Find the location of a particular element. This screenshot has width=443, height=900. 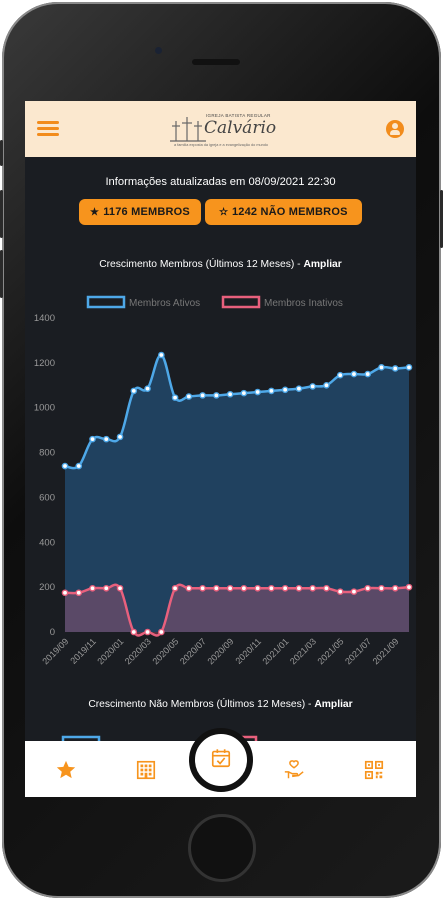

y-tick-label: 600 is located at coordinates (47, 497).